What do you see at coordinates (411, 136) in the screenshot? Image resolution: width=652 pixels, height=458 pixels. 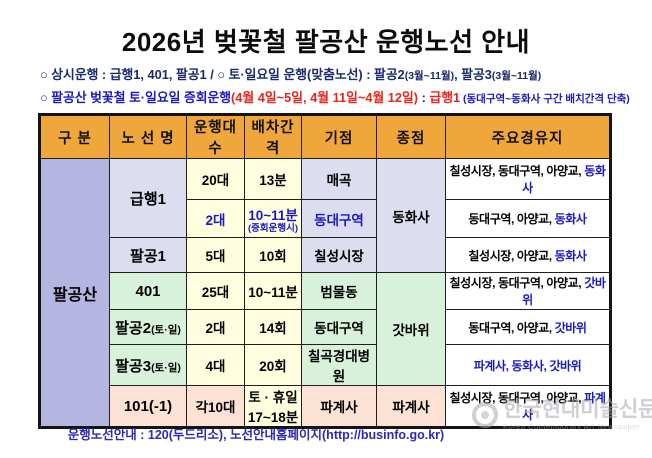 I see `header-terminus: 종점` at bounding box center [411, 136].